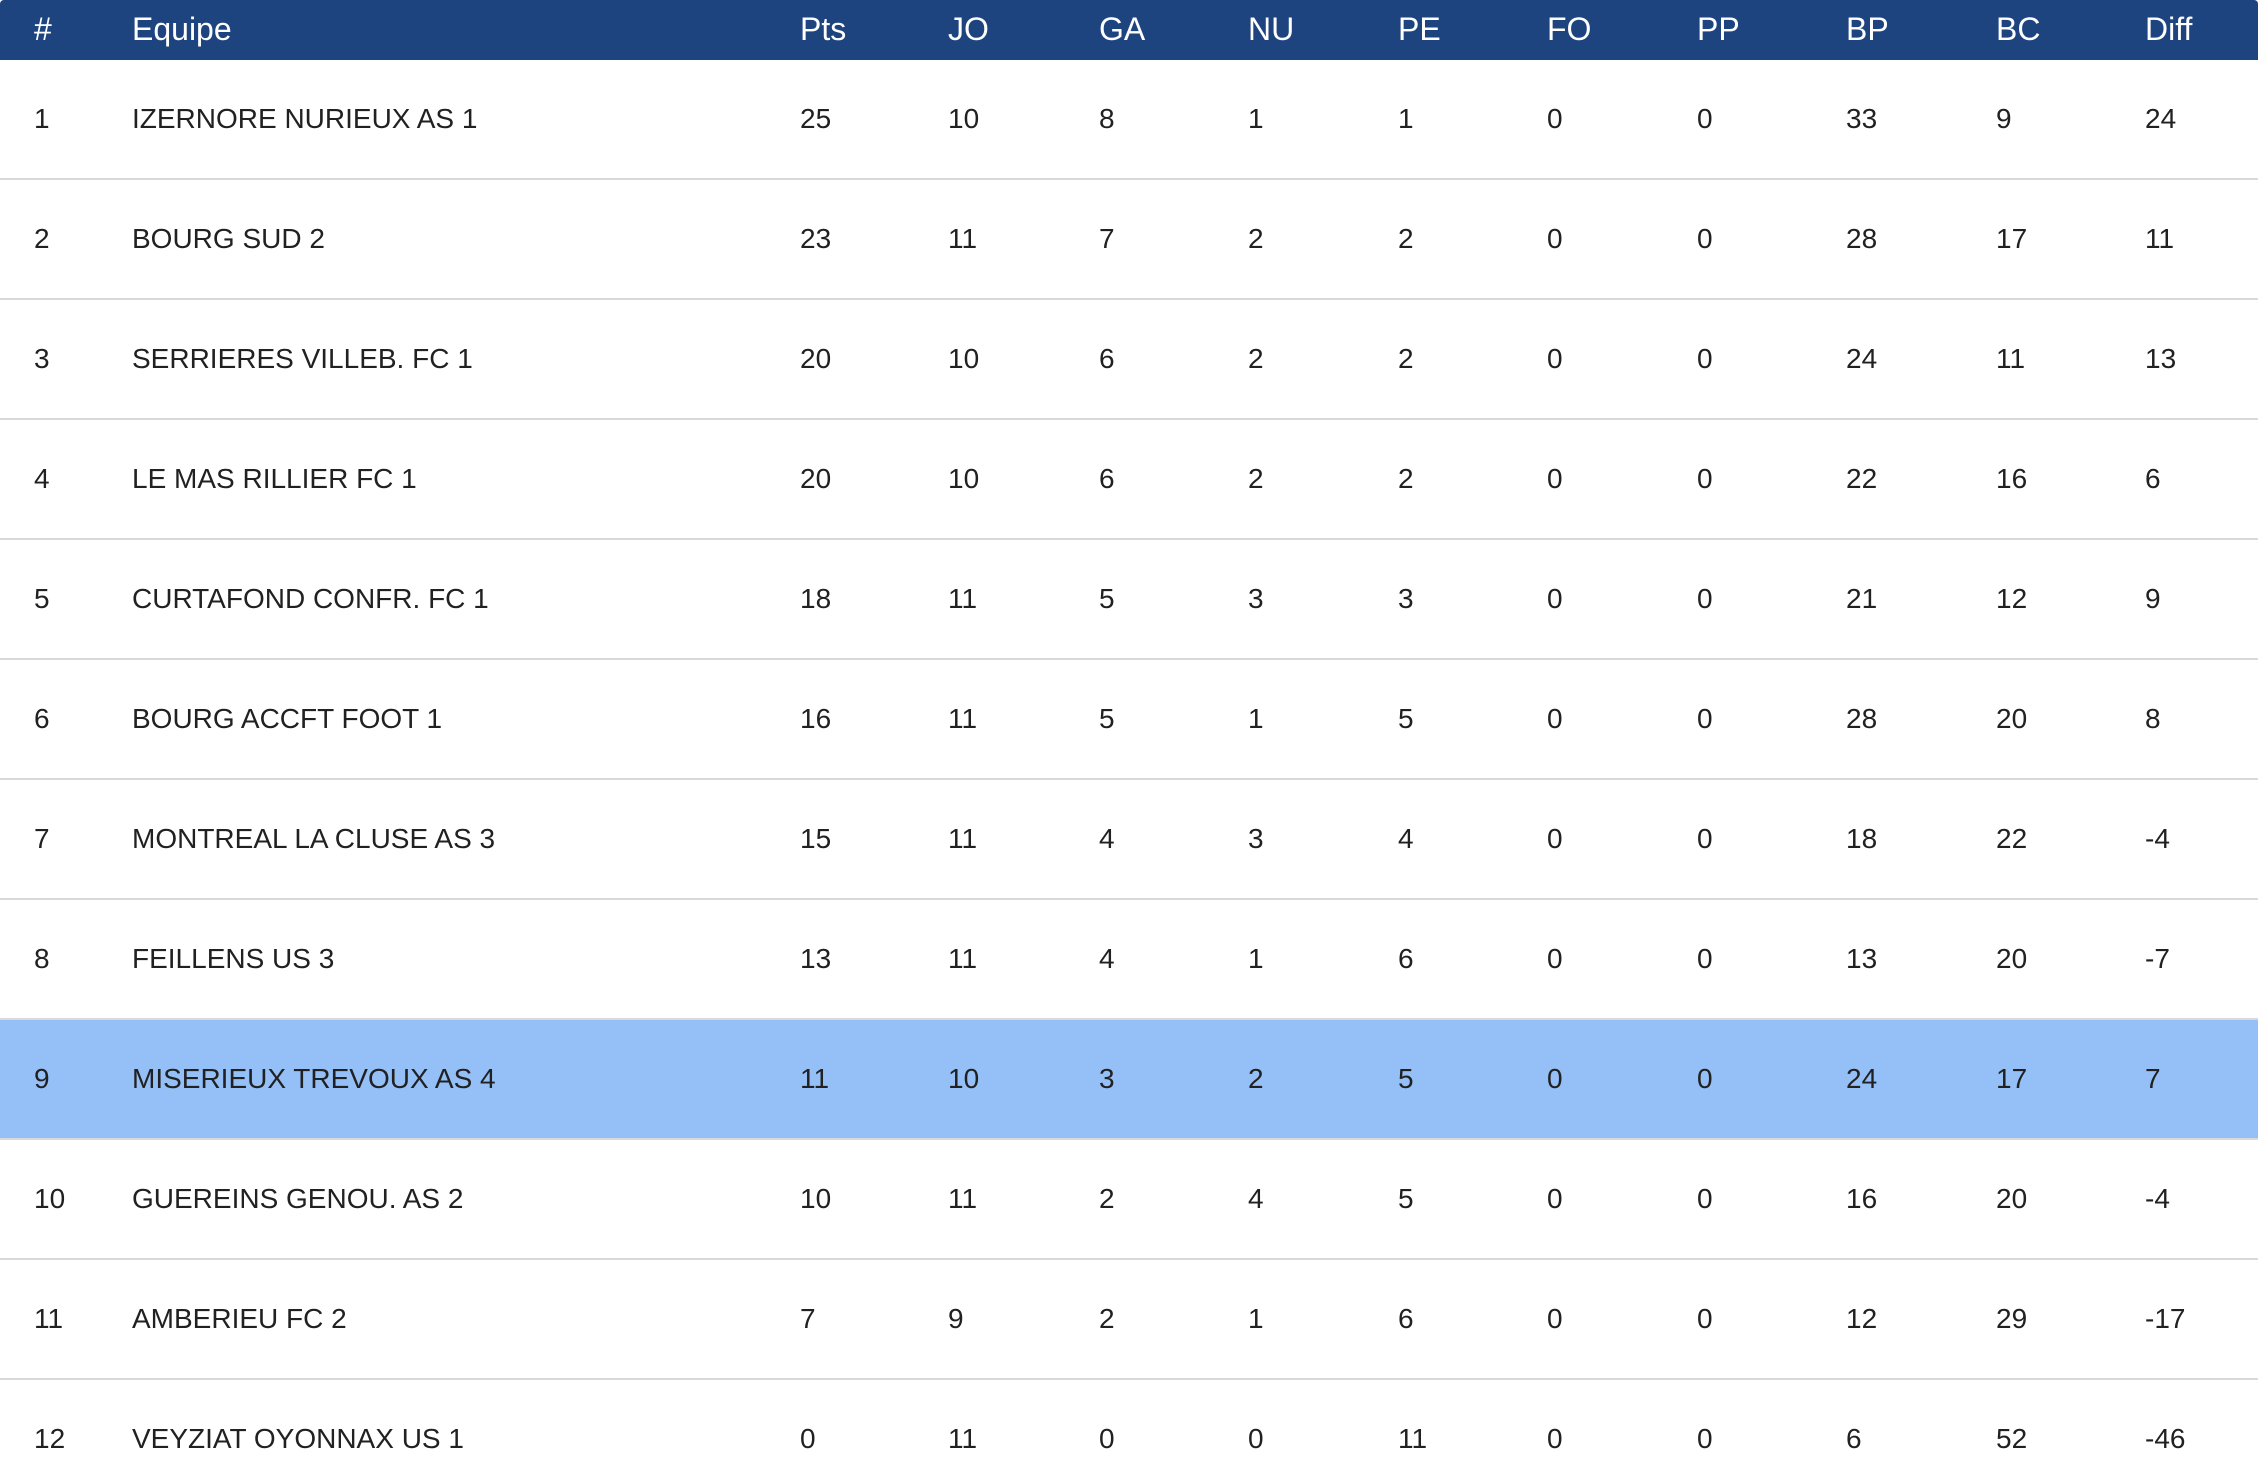  I want to click on team-name-cell: AMBERIEU FC 2, so click(239, 1318).